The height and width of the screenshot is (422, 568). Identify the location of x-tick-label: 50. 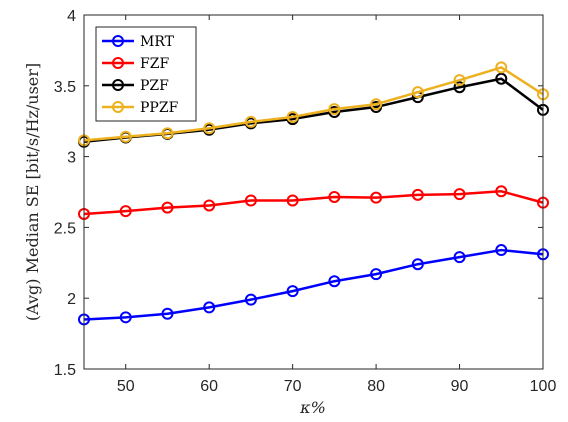
(126, 386).